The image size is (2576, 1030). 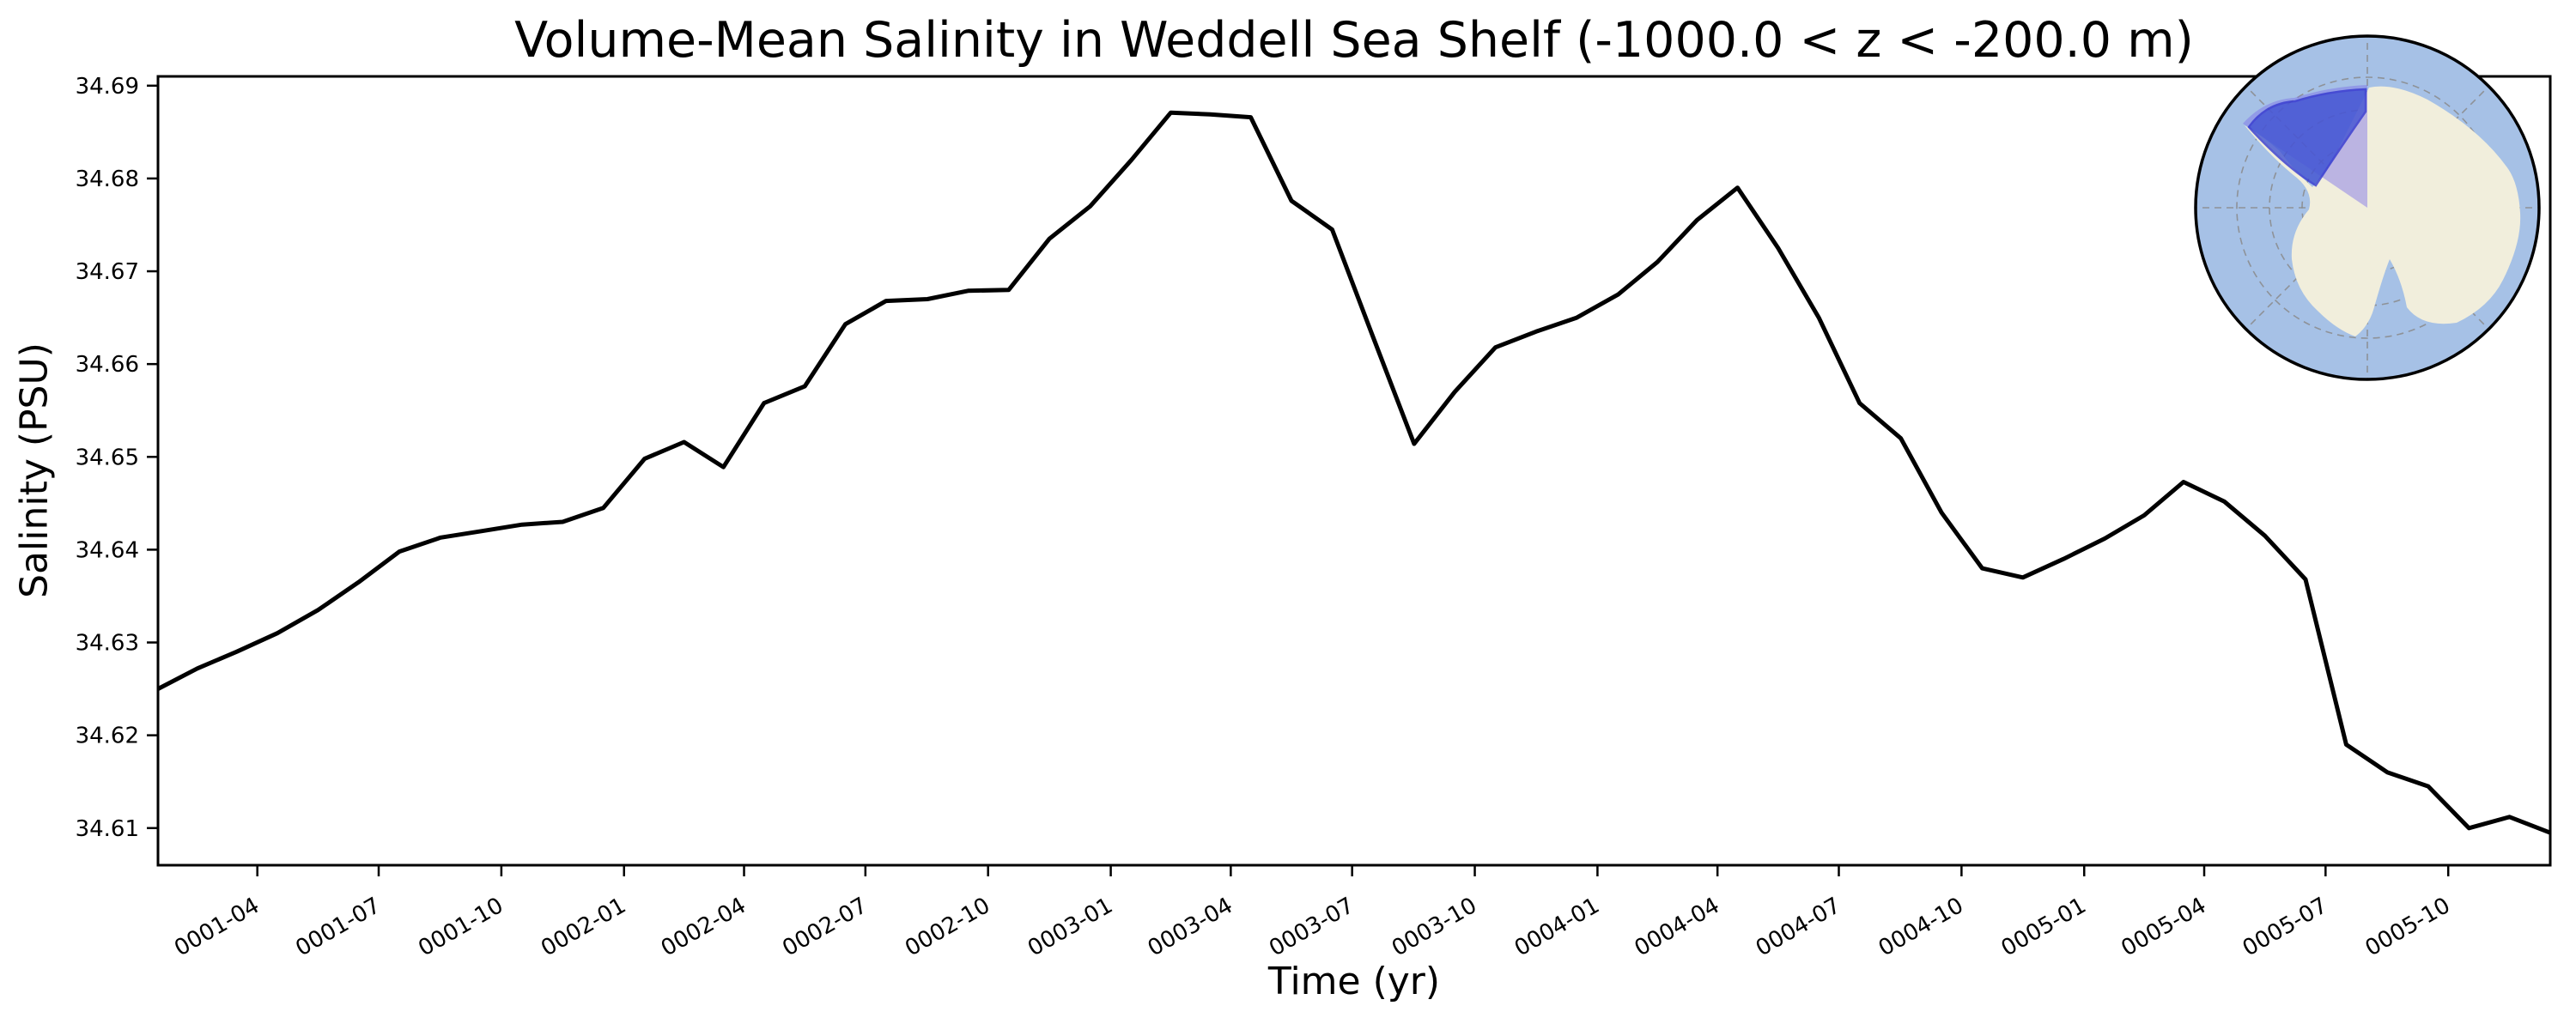 What do you see at coordinates (107, 272) in the screenshot?
I see `y-tick-label: 34.67` at bounding box center [107, 272].